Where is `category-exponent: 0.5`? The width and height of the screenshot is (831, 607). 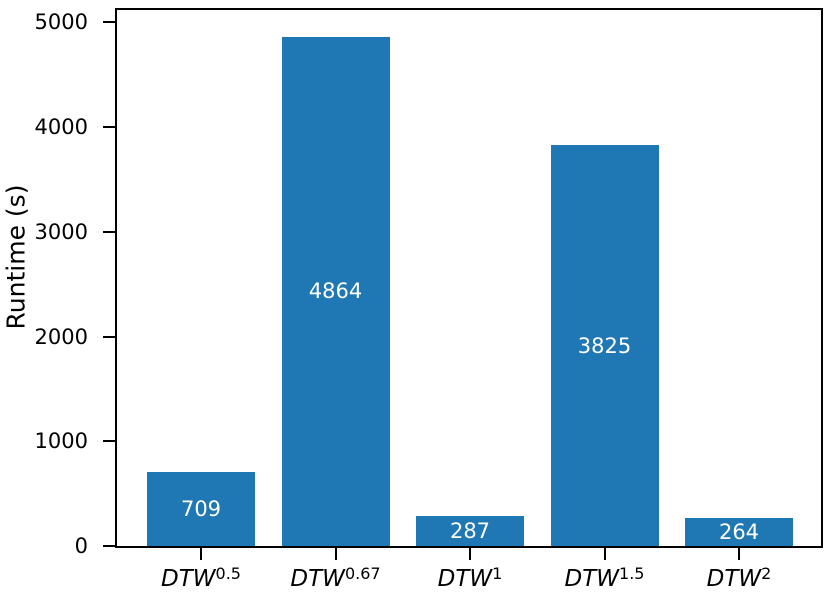
category-exponent: 0.5 is located at coordinates (228, 573).